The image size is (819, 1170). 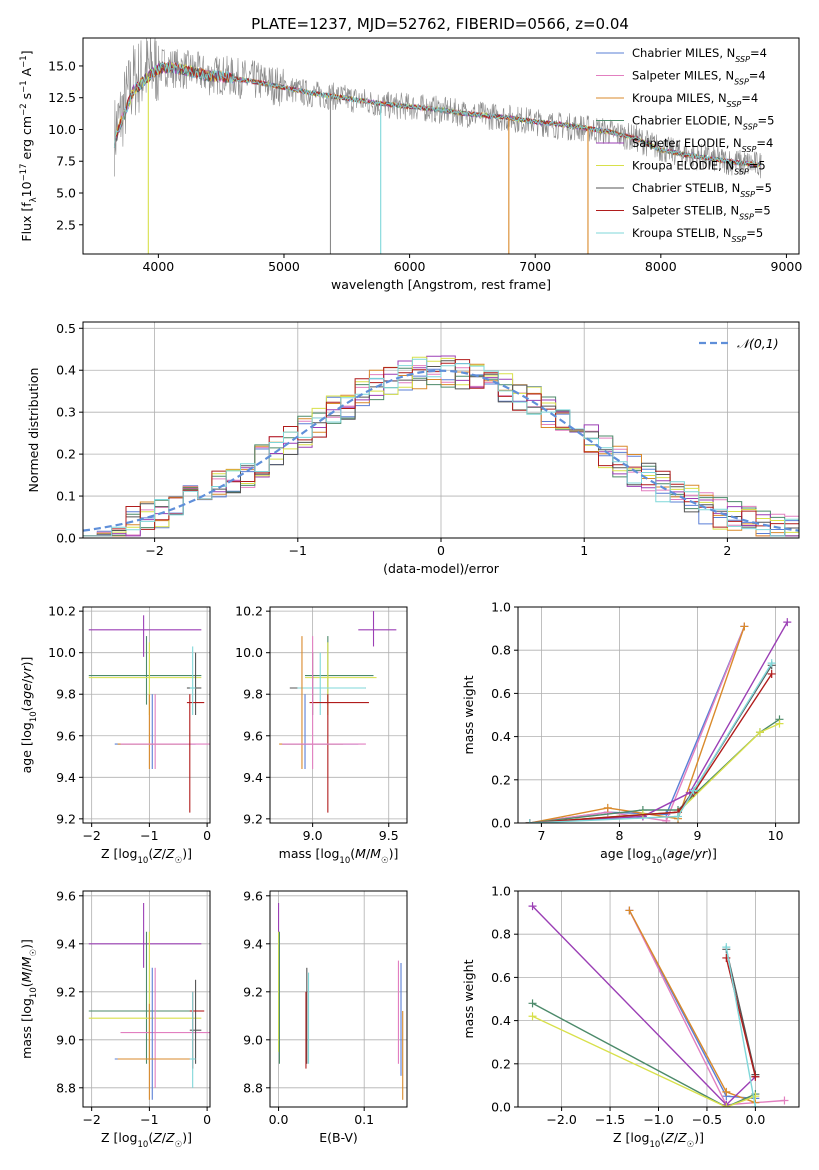 What do you see at coordinates (501, 891) in the screenshot?
I see `y-tick-label: 1.0` at bounding box center [501, 891].